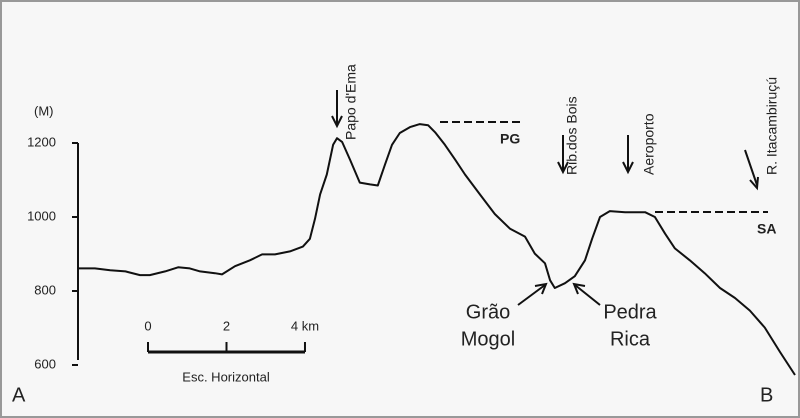 Image resolution: width=800 pixels, height=418 pixels. Describe the element at coordinates (766, 229) in the screenshot. I see `annotation: SA` at that location.